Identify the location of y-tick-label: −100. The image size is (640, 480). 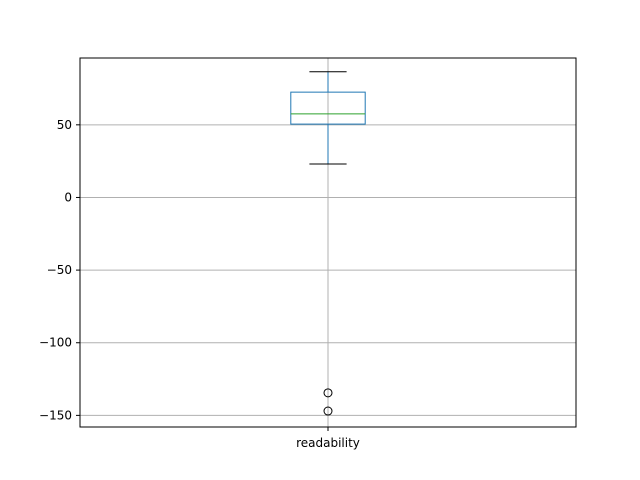
(55, 343).